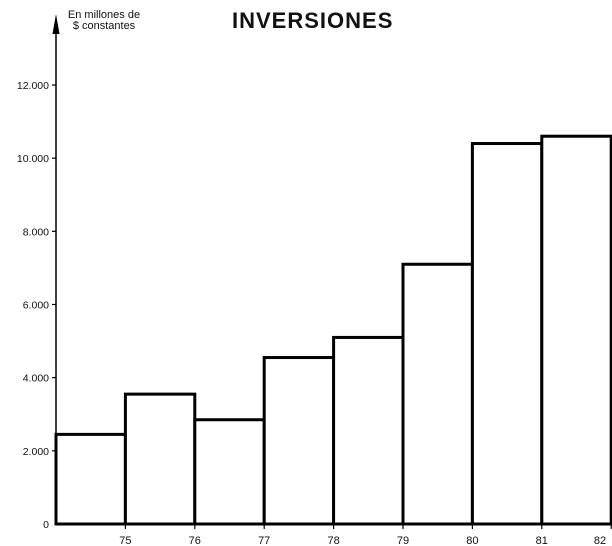 The width and height of the screenshot is (612, 546). I want to click on x-ticks-group: 75 76 77 78 79 80 81 82, so click(365, 535).